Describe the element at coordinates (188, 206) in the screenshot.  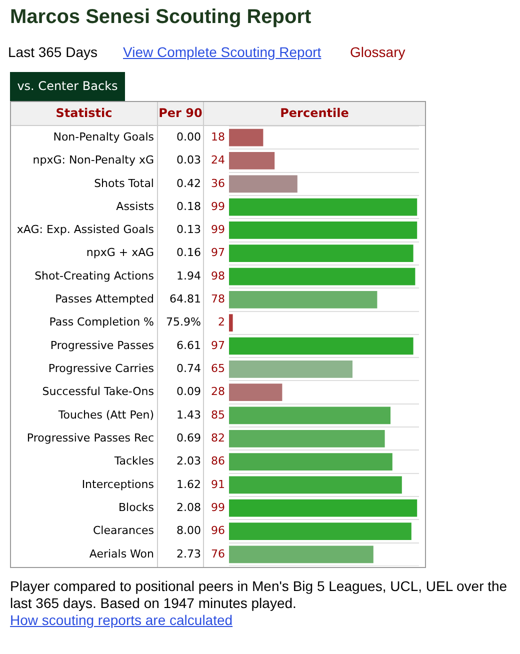
I see `text: 0.18` at that location.